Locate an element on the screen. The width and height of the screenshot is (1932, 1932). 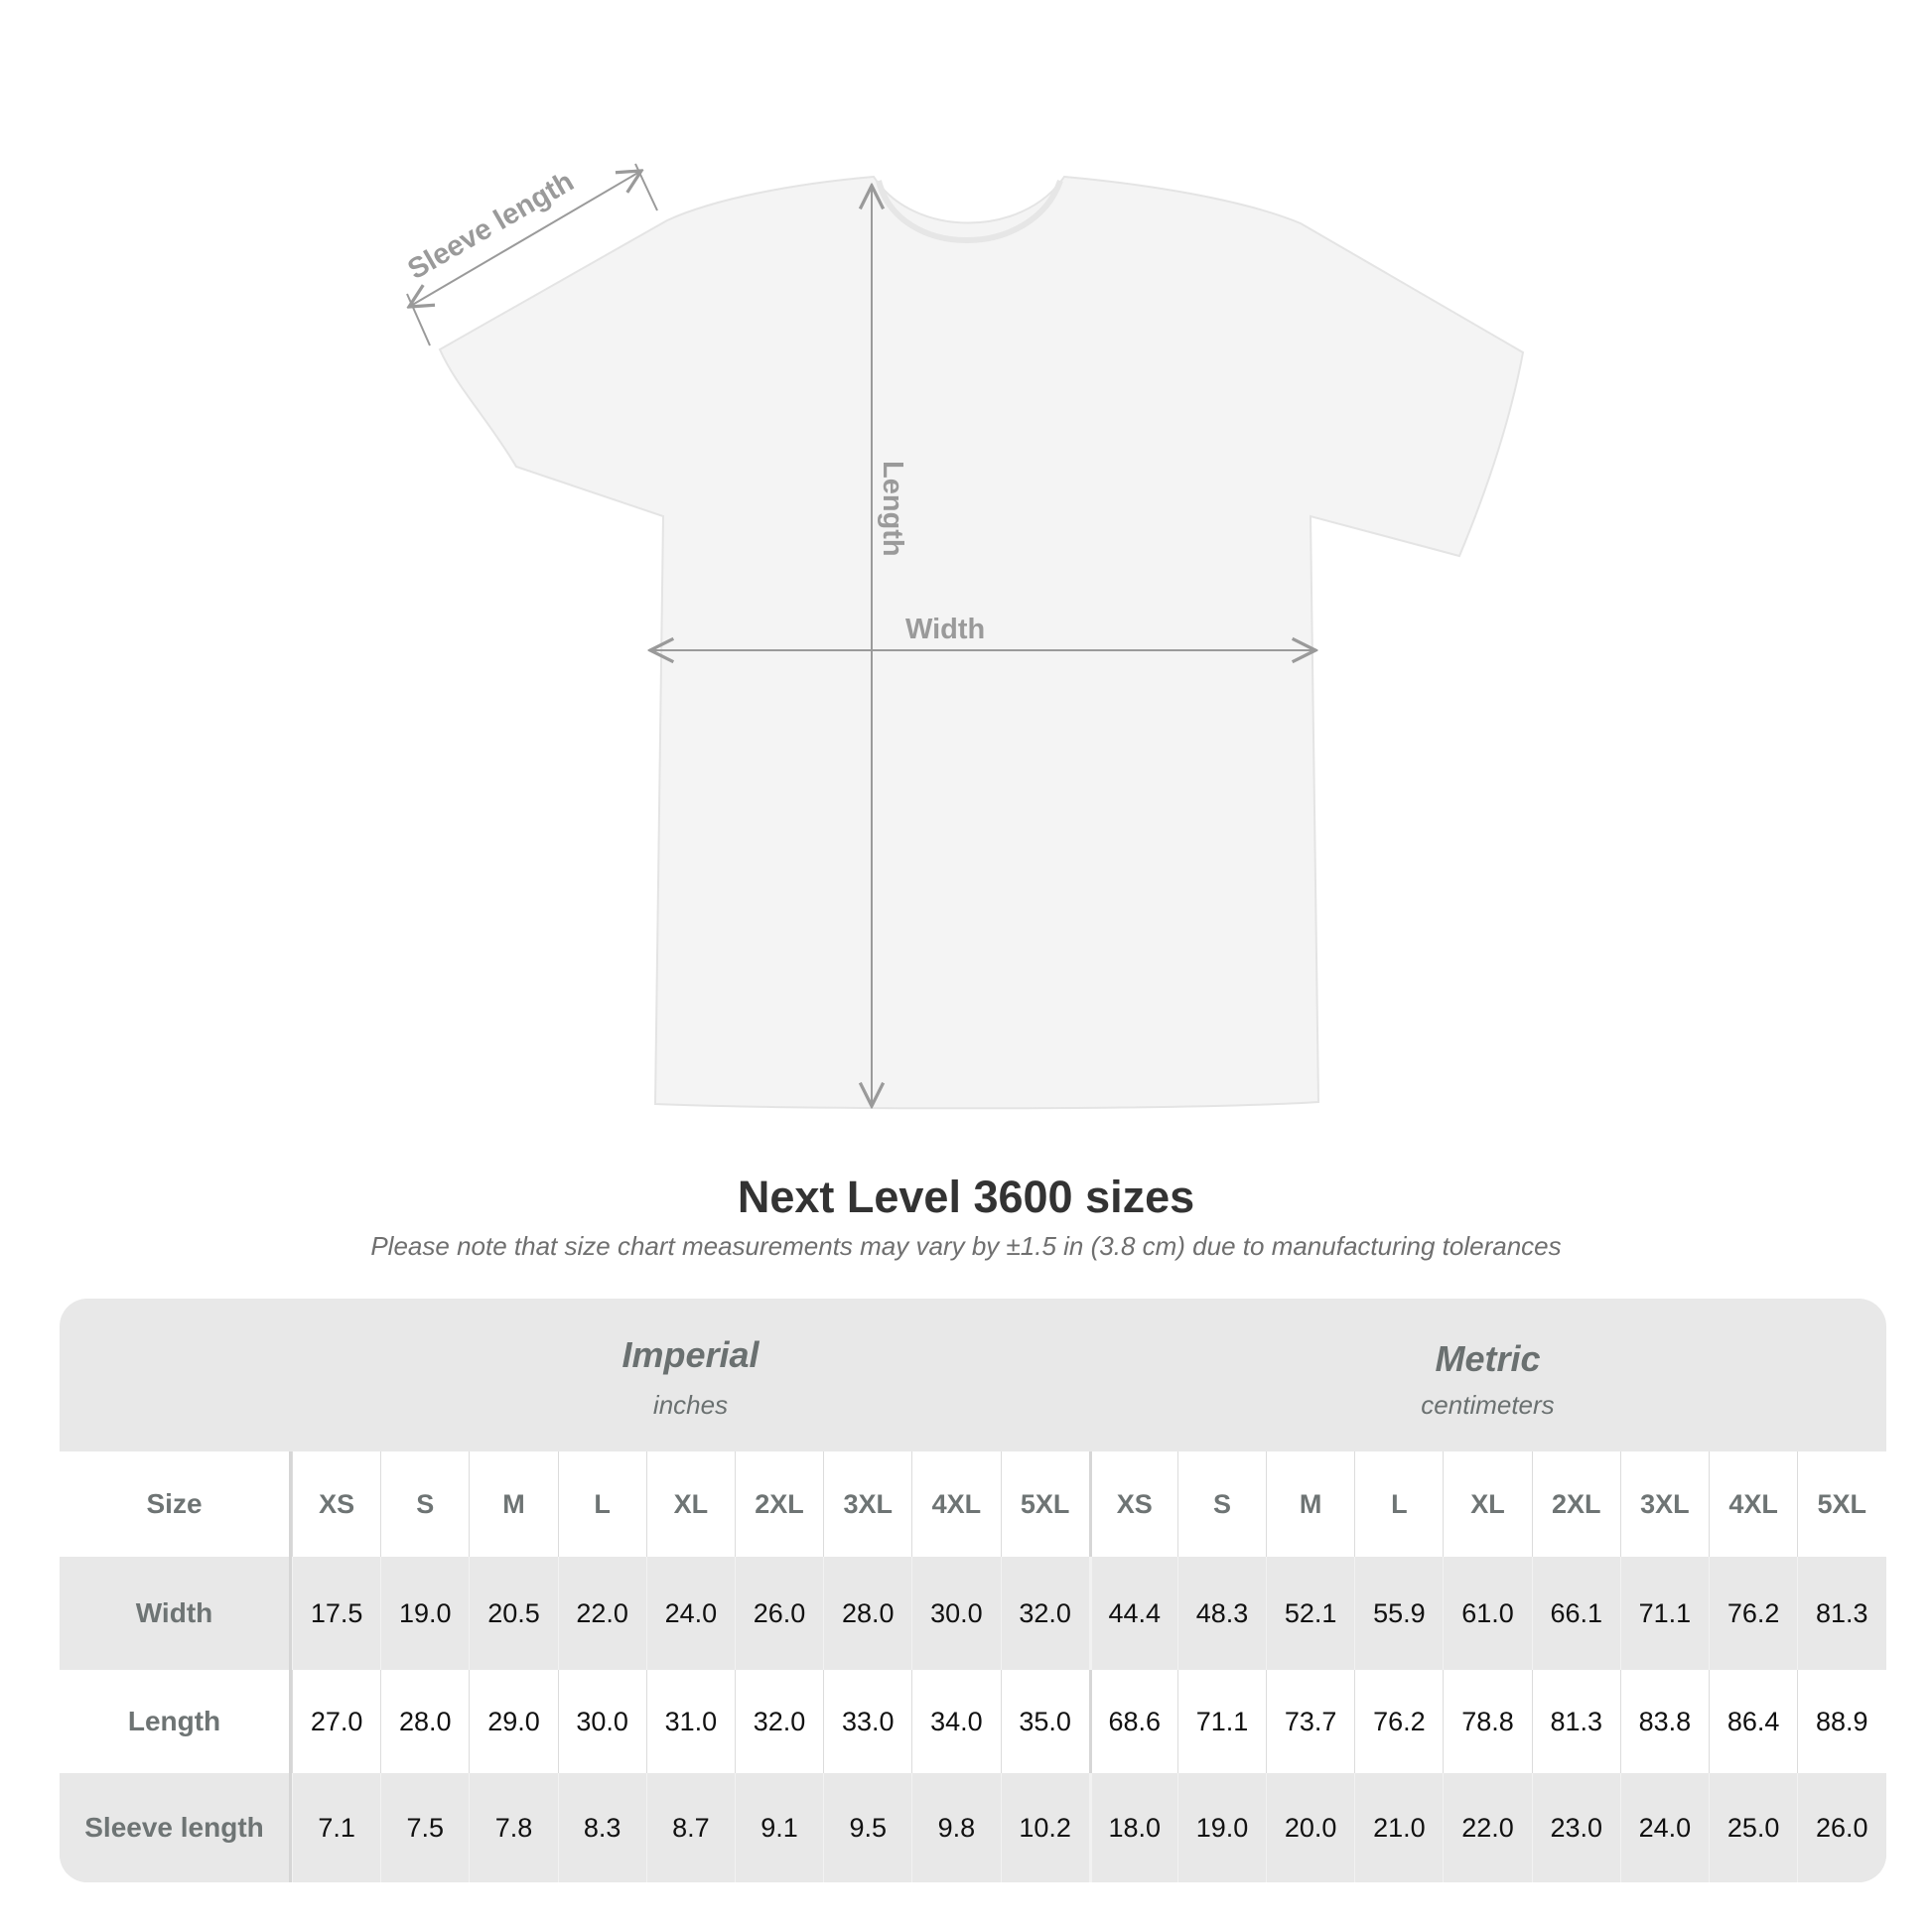
table-cell: 35.0 is located at coordinates (1045, 1722).